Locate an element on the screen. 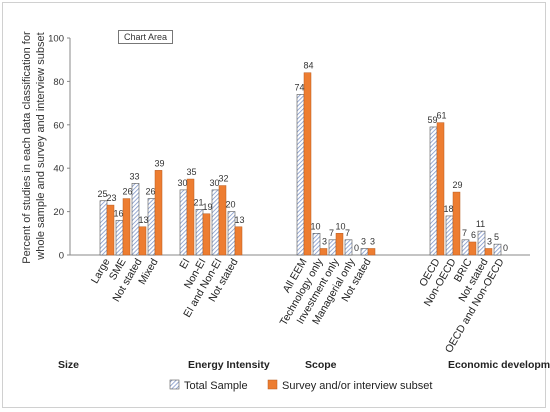 This screenshot has width=550, height=412. group-label: Economic development is located at coordinates (499, 365).